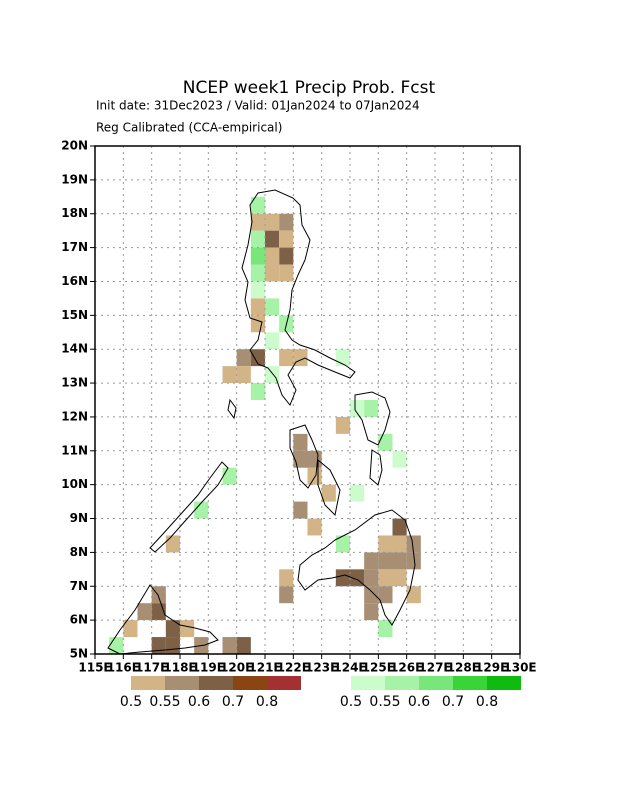 The image size is (618, 800). I want to click on leyte, so click(376, 467).